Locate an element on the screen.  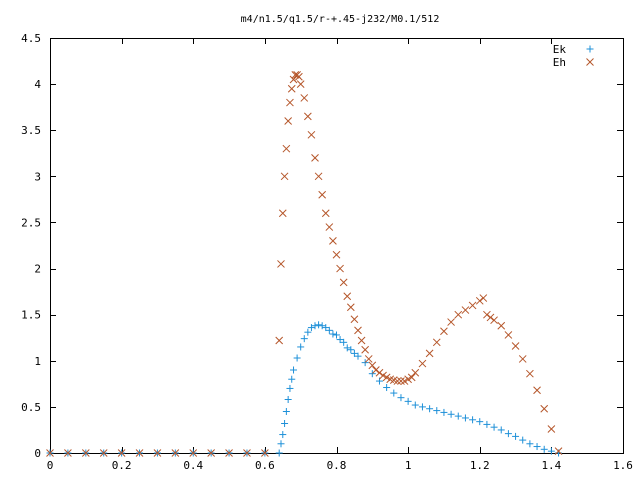
x-tick-label: 0.2 is located at coordinates (122, 465).